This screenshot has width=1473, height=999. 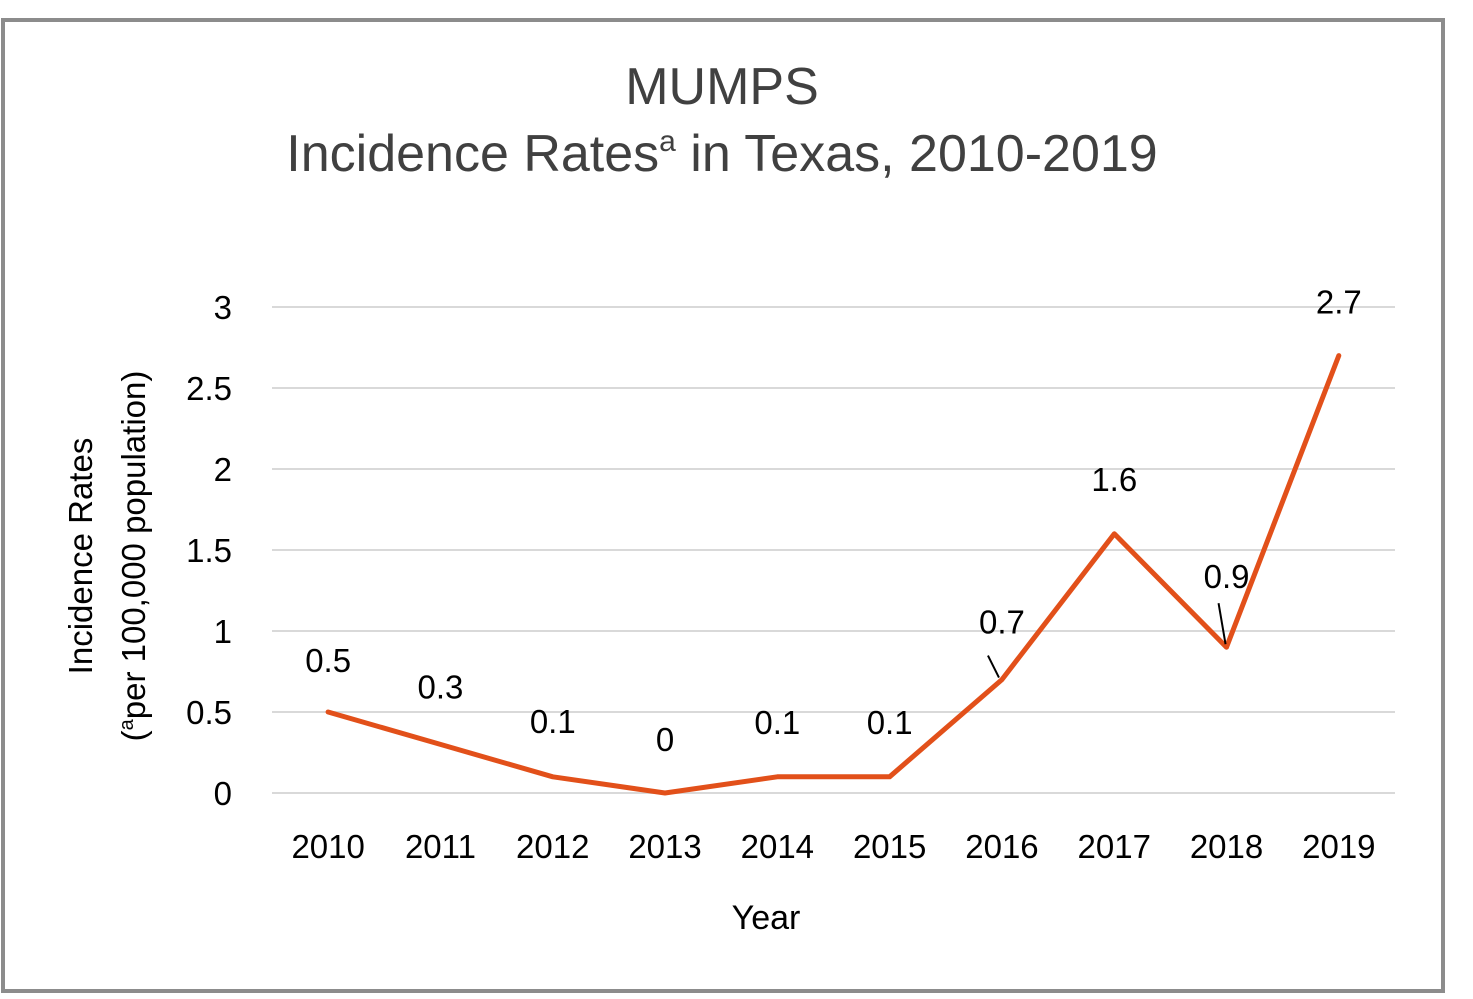 I want to click on y-tick-label: 2, so click(x=223, y=469).